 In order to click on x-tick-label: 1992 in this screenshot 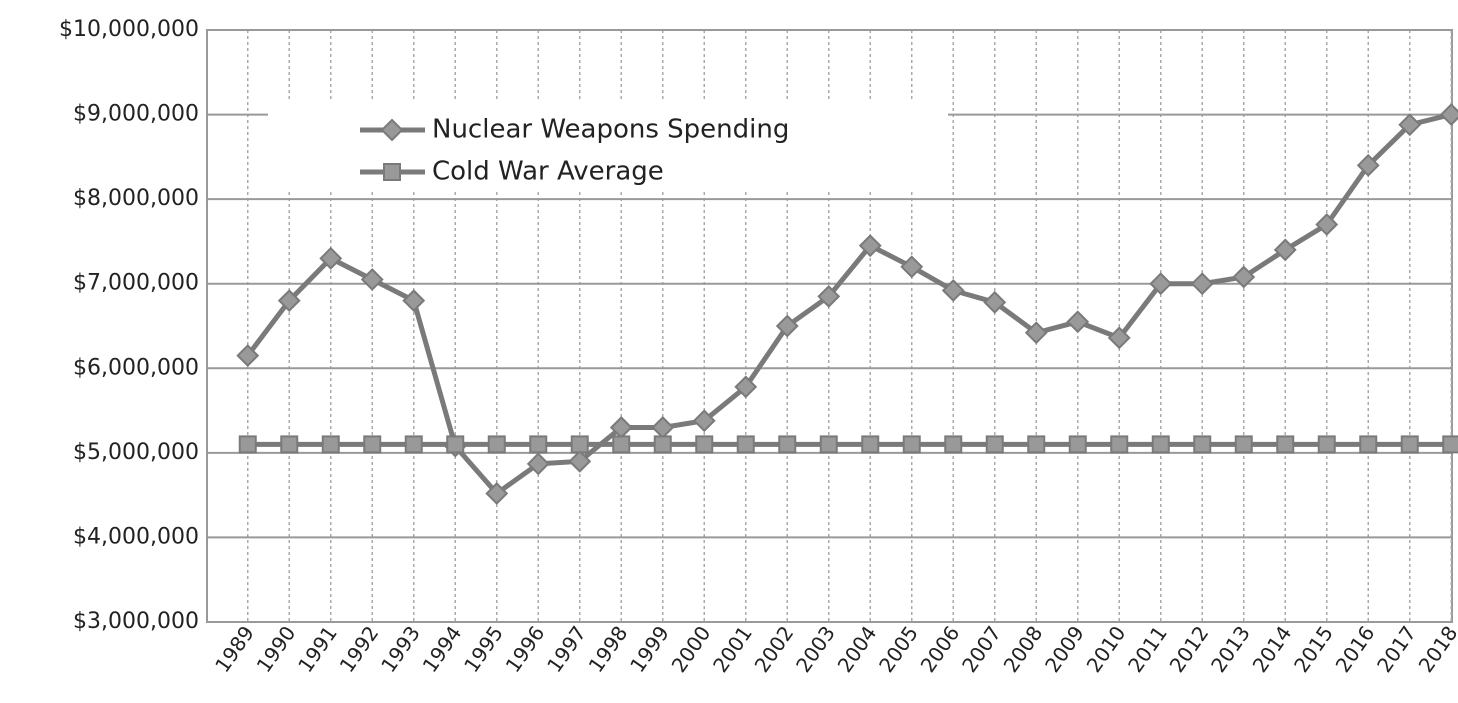, I will do `click(359, 648)`.